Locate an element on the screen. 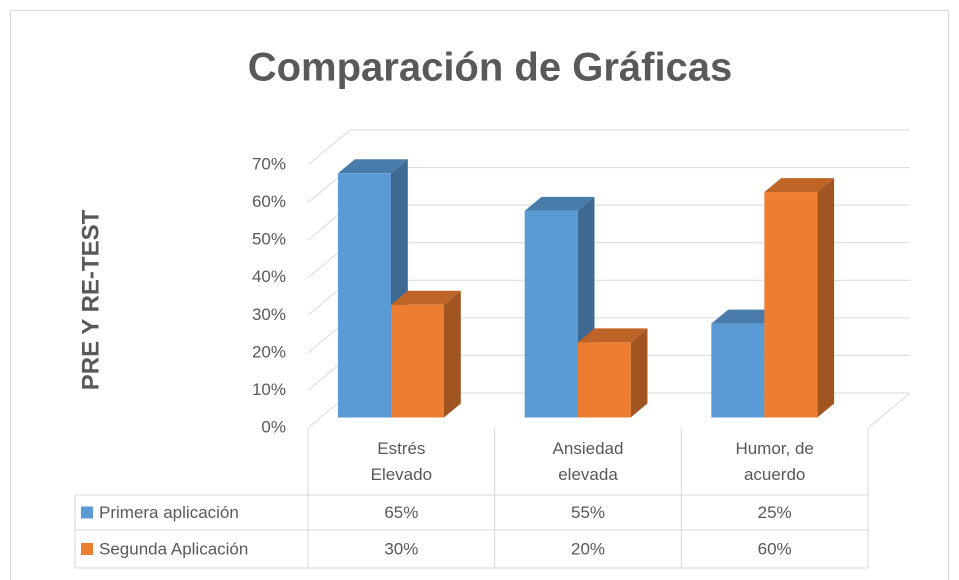  y-tick-label: 40% is located at coordinates (269, 276).